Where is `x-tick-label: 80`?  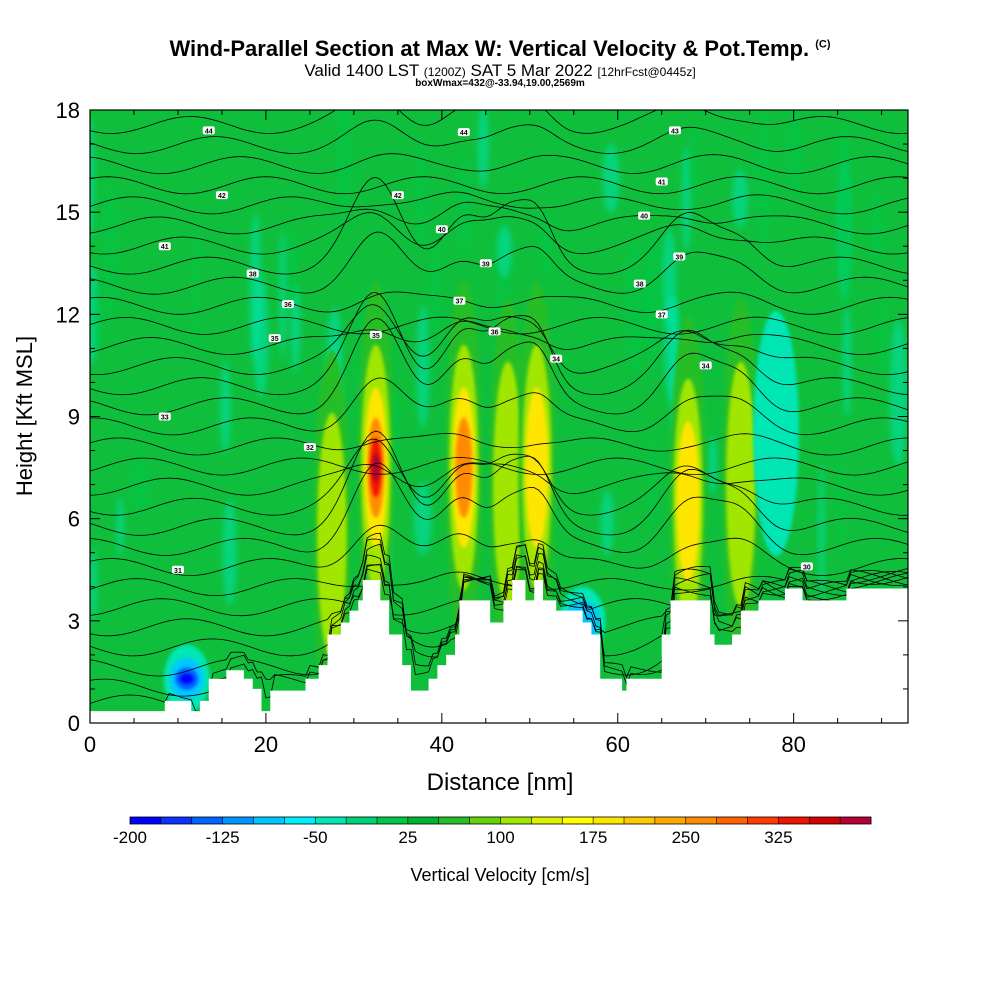 x-tick-label: 80 is located at coordinates (793, 744).